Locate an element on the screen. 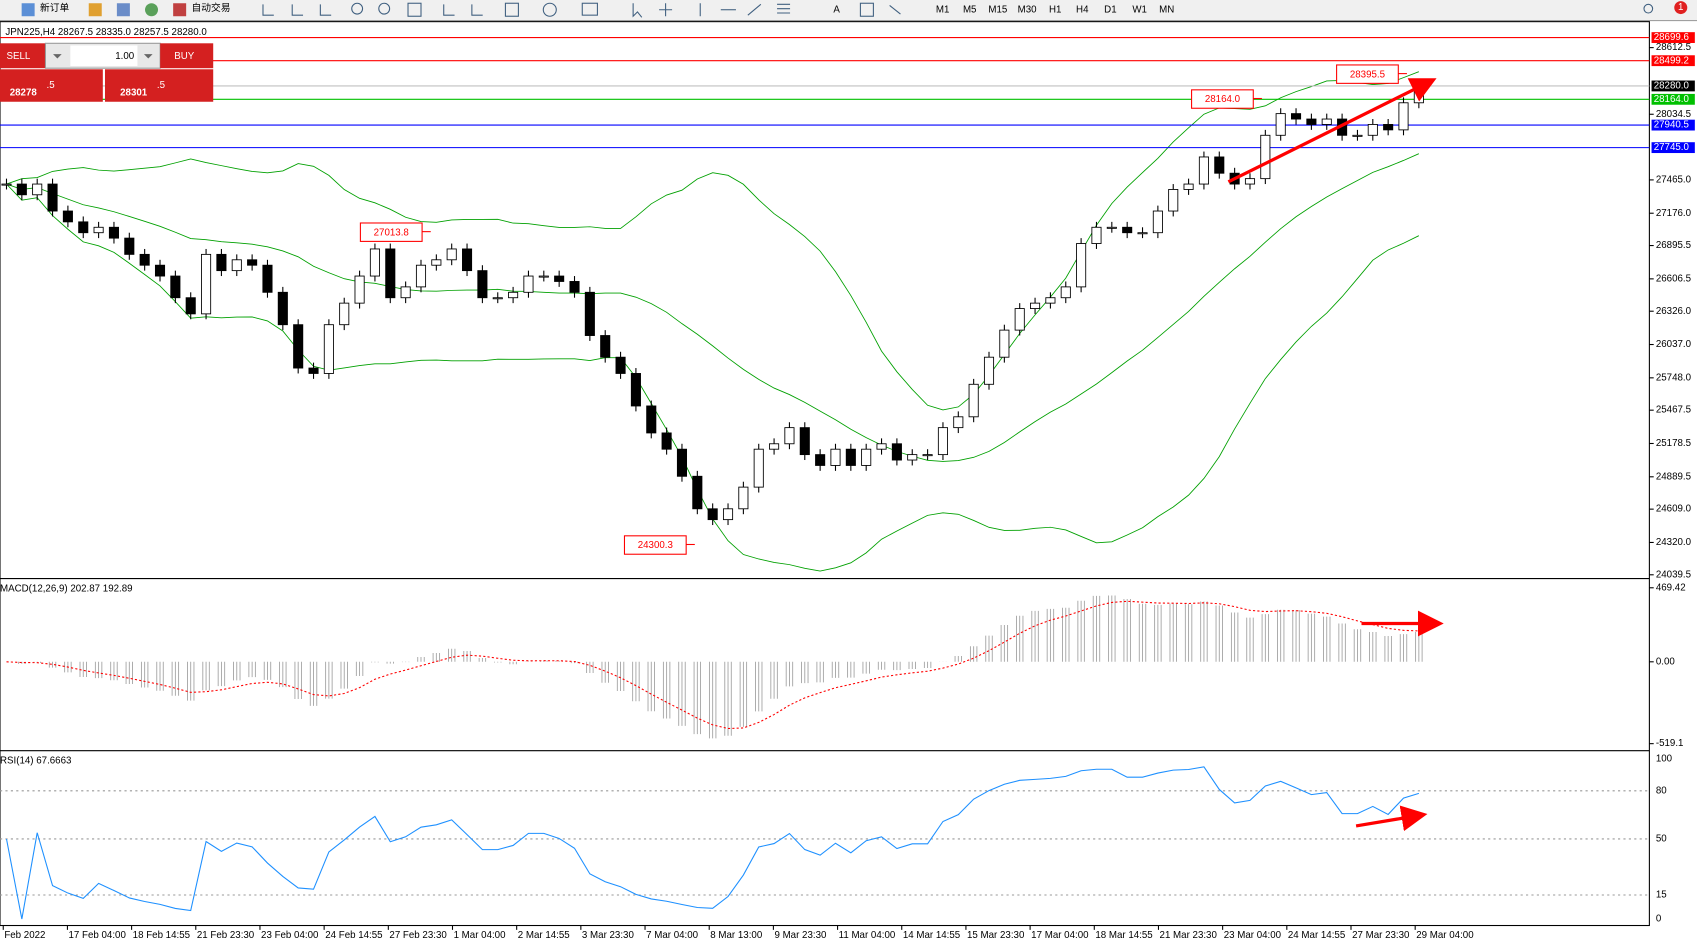 This screenshot has height=950, width=1697. lot-value: 1.00 is located at coordinates (125, 56).